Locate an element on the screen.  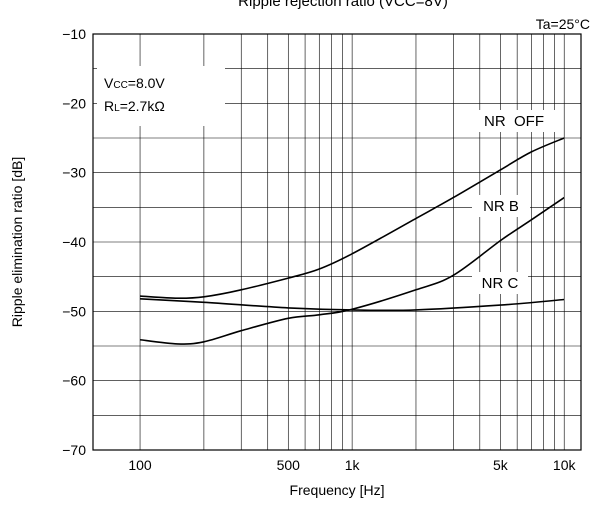
x-tick-label: 100 is located at coordinates (140, 465).